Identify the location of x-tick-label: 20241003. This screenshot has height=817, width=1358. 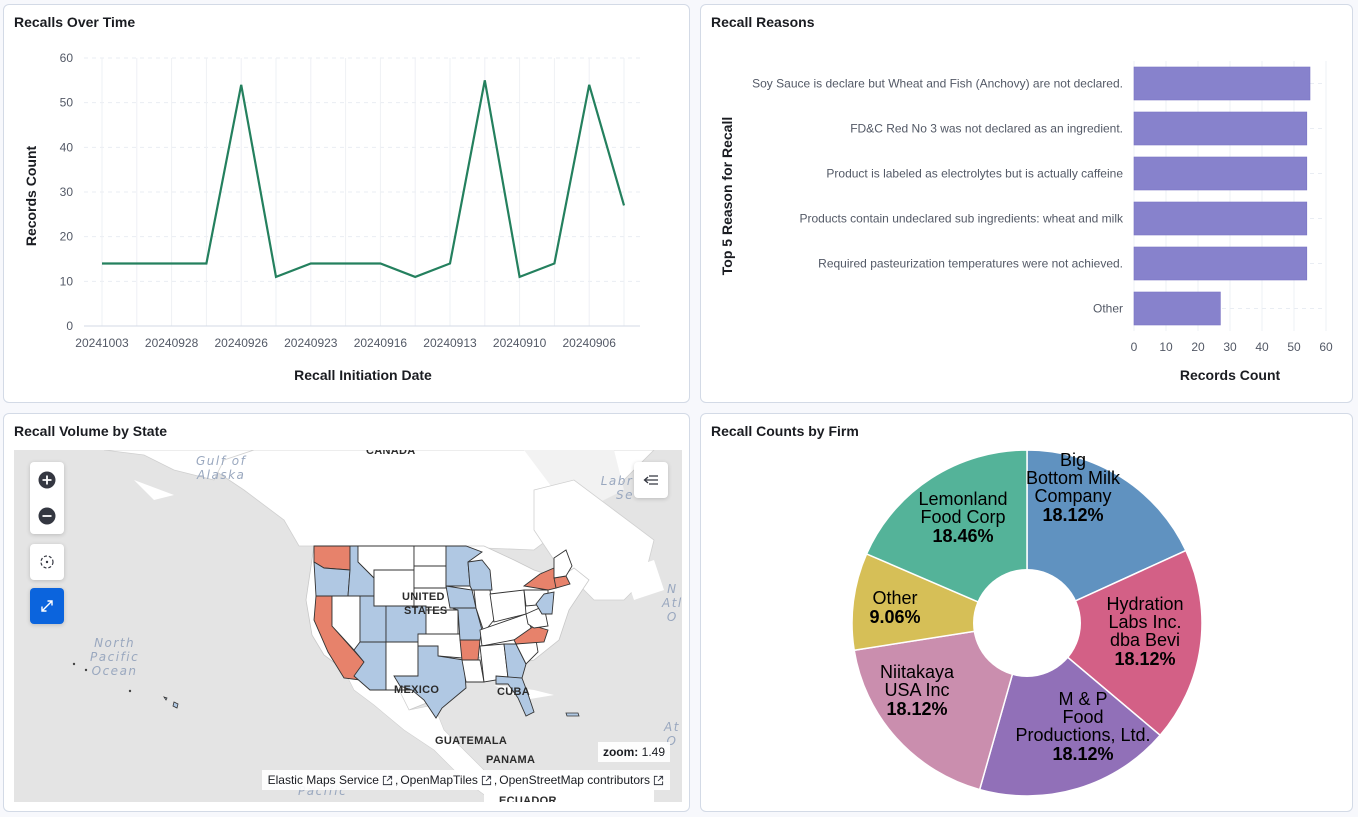
(102, 343).